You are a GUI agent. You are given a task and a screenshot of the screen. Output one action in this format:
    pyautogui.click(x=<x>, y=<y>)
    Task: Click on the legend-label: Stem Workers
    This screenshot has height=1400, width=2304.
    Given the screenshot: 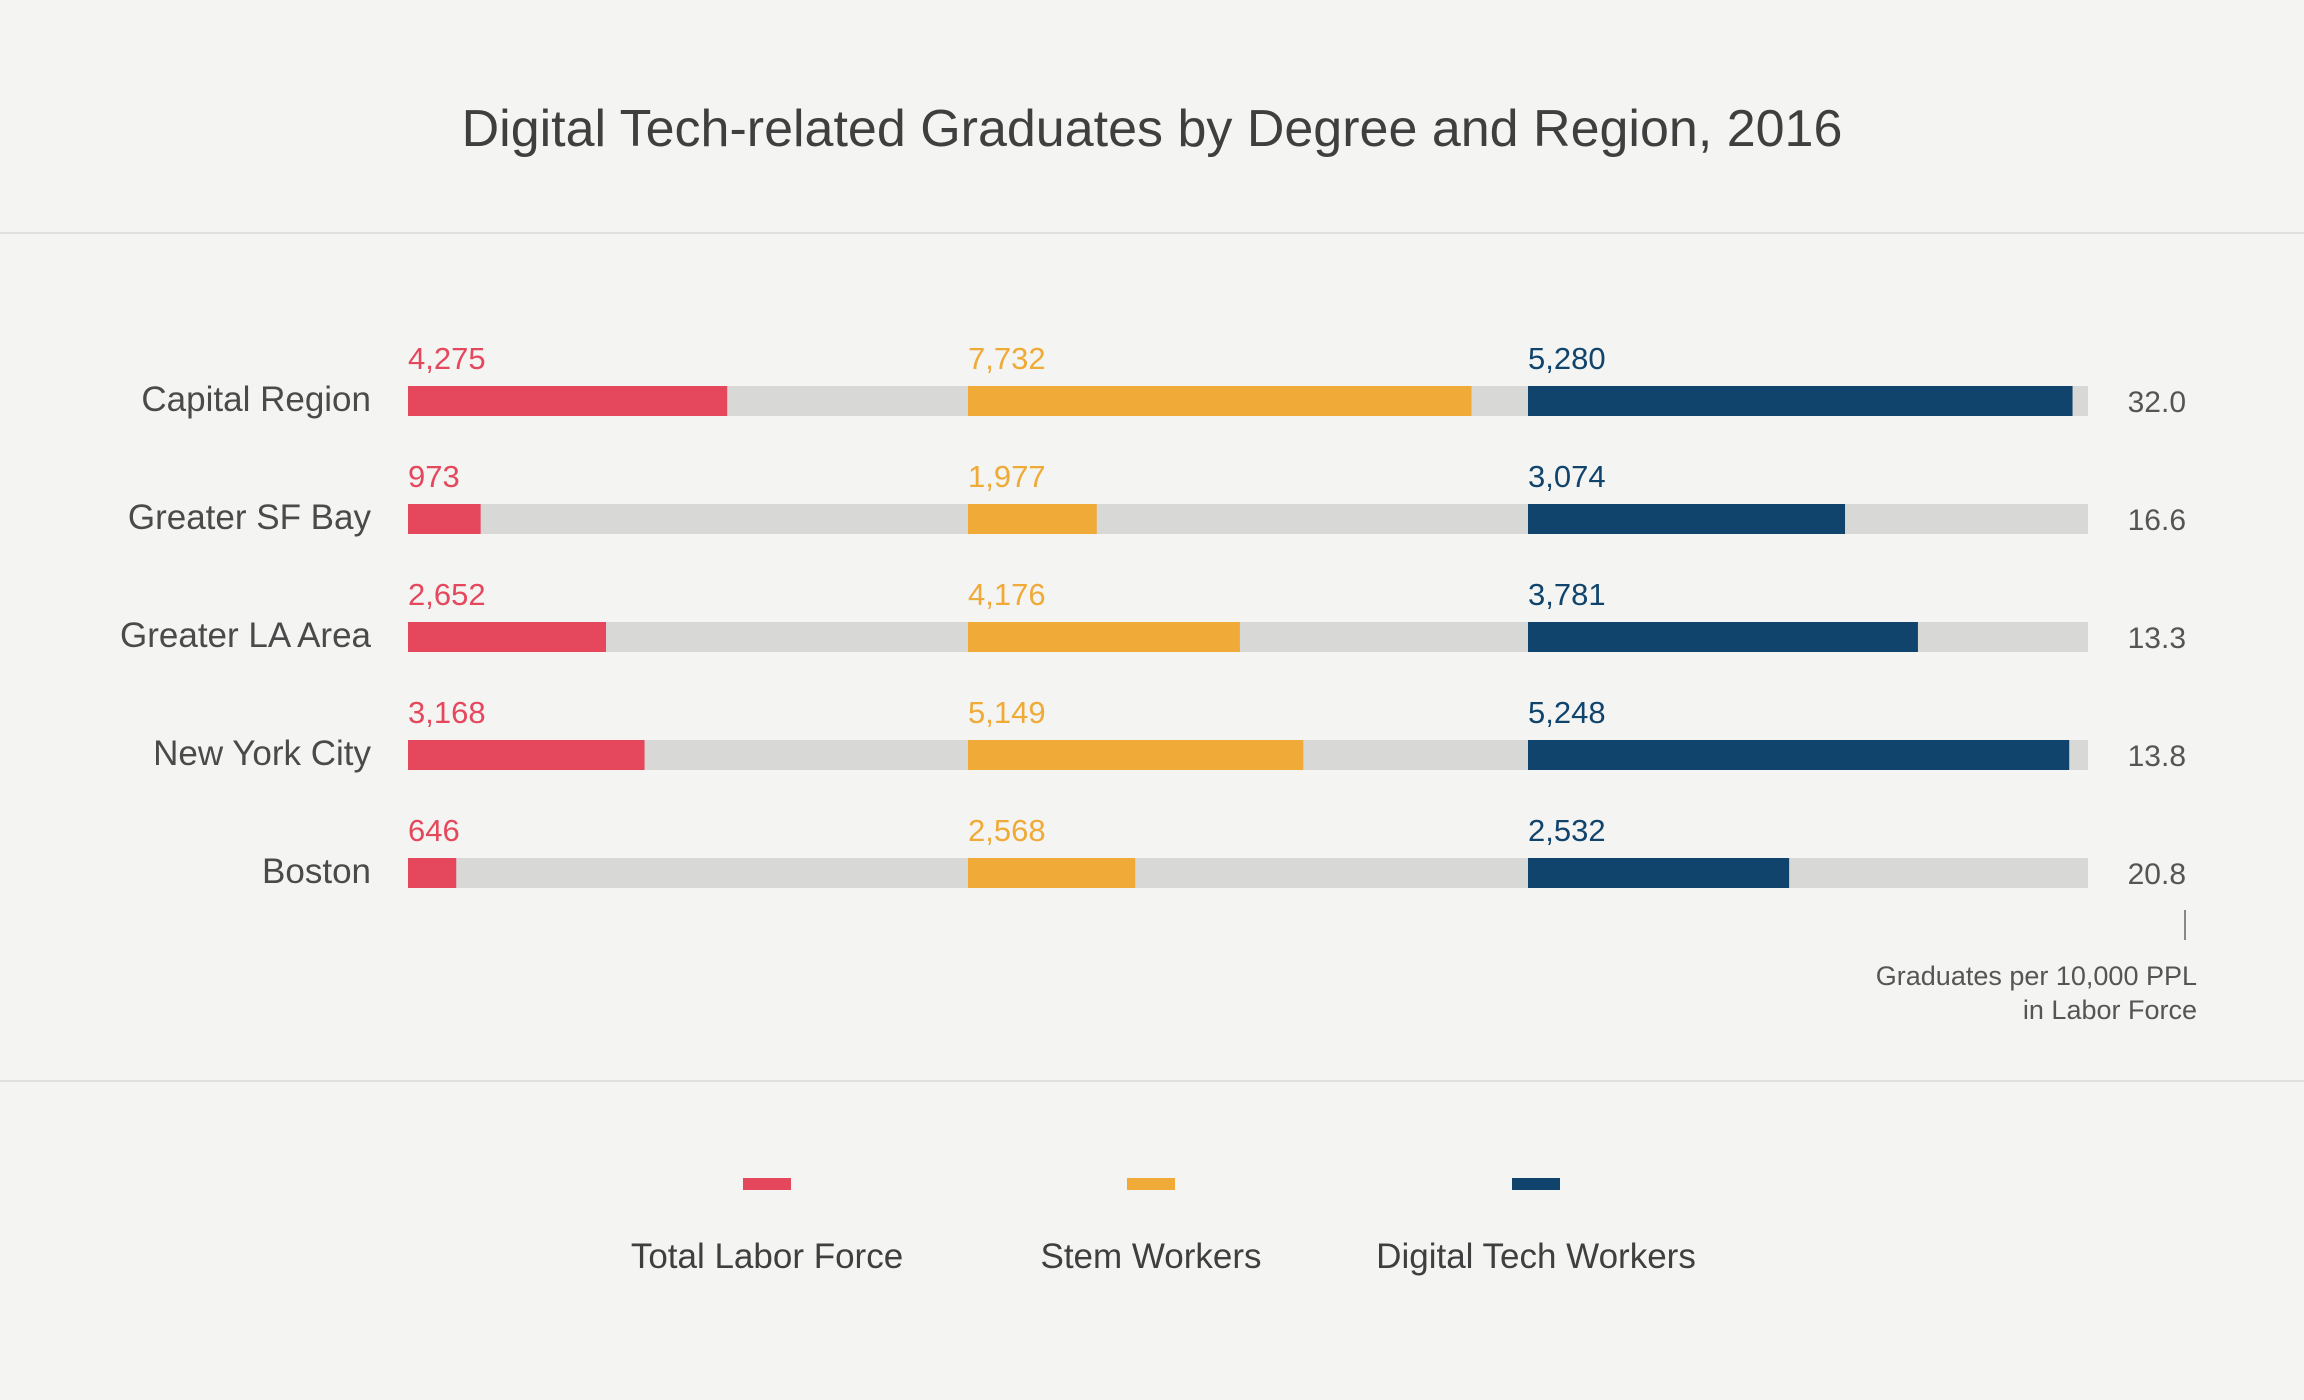 What is the action you would take?
    pyautogui.click(x=1150, y=1256)
    